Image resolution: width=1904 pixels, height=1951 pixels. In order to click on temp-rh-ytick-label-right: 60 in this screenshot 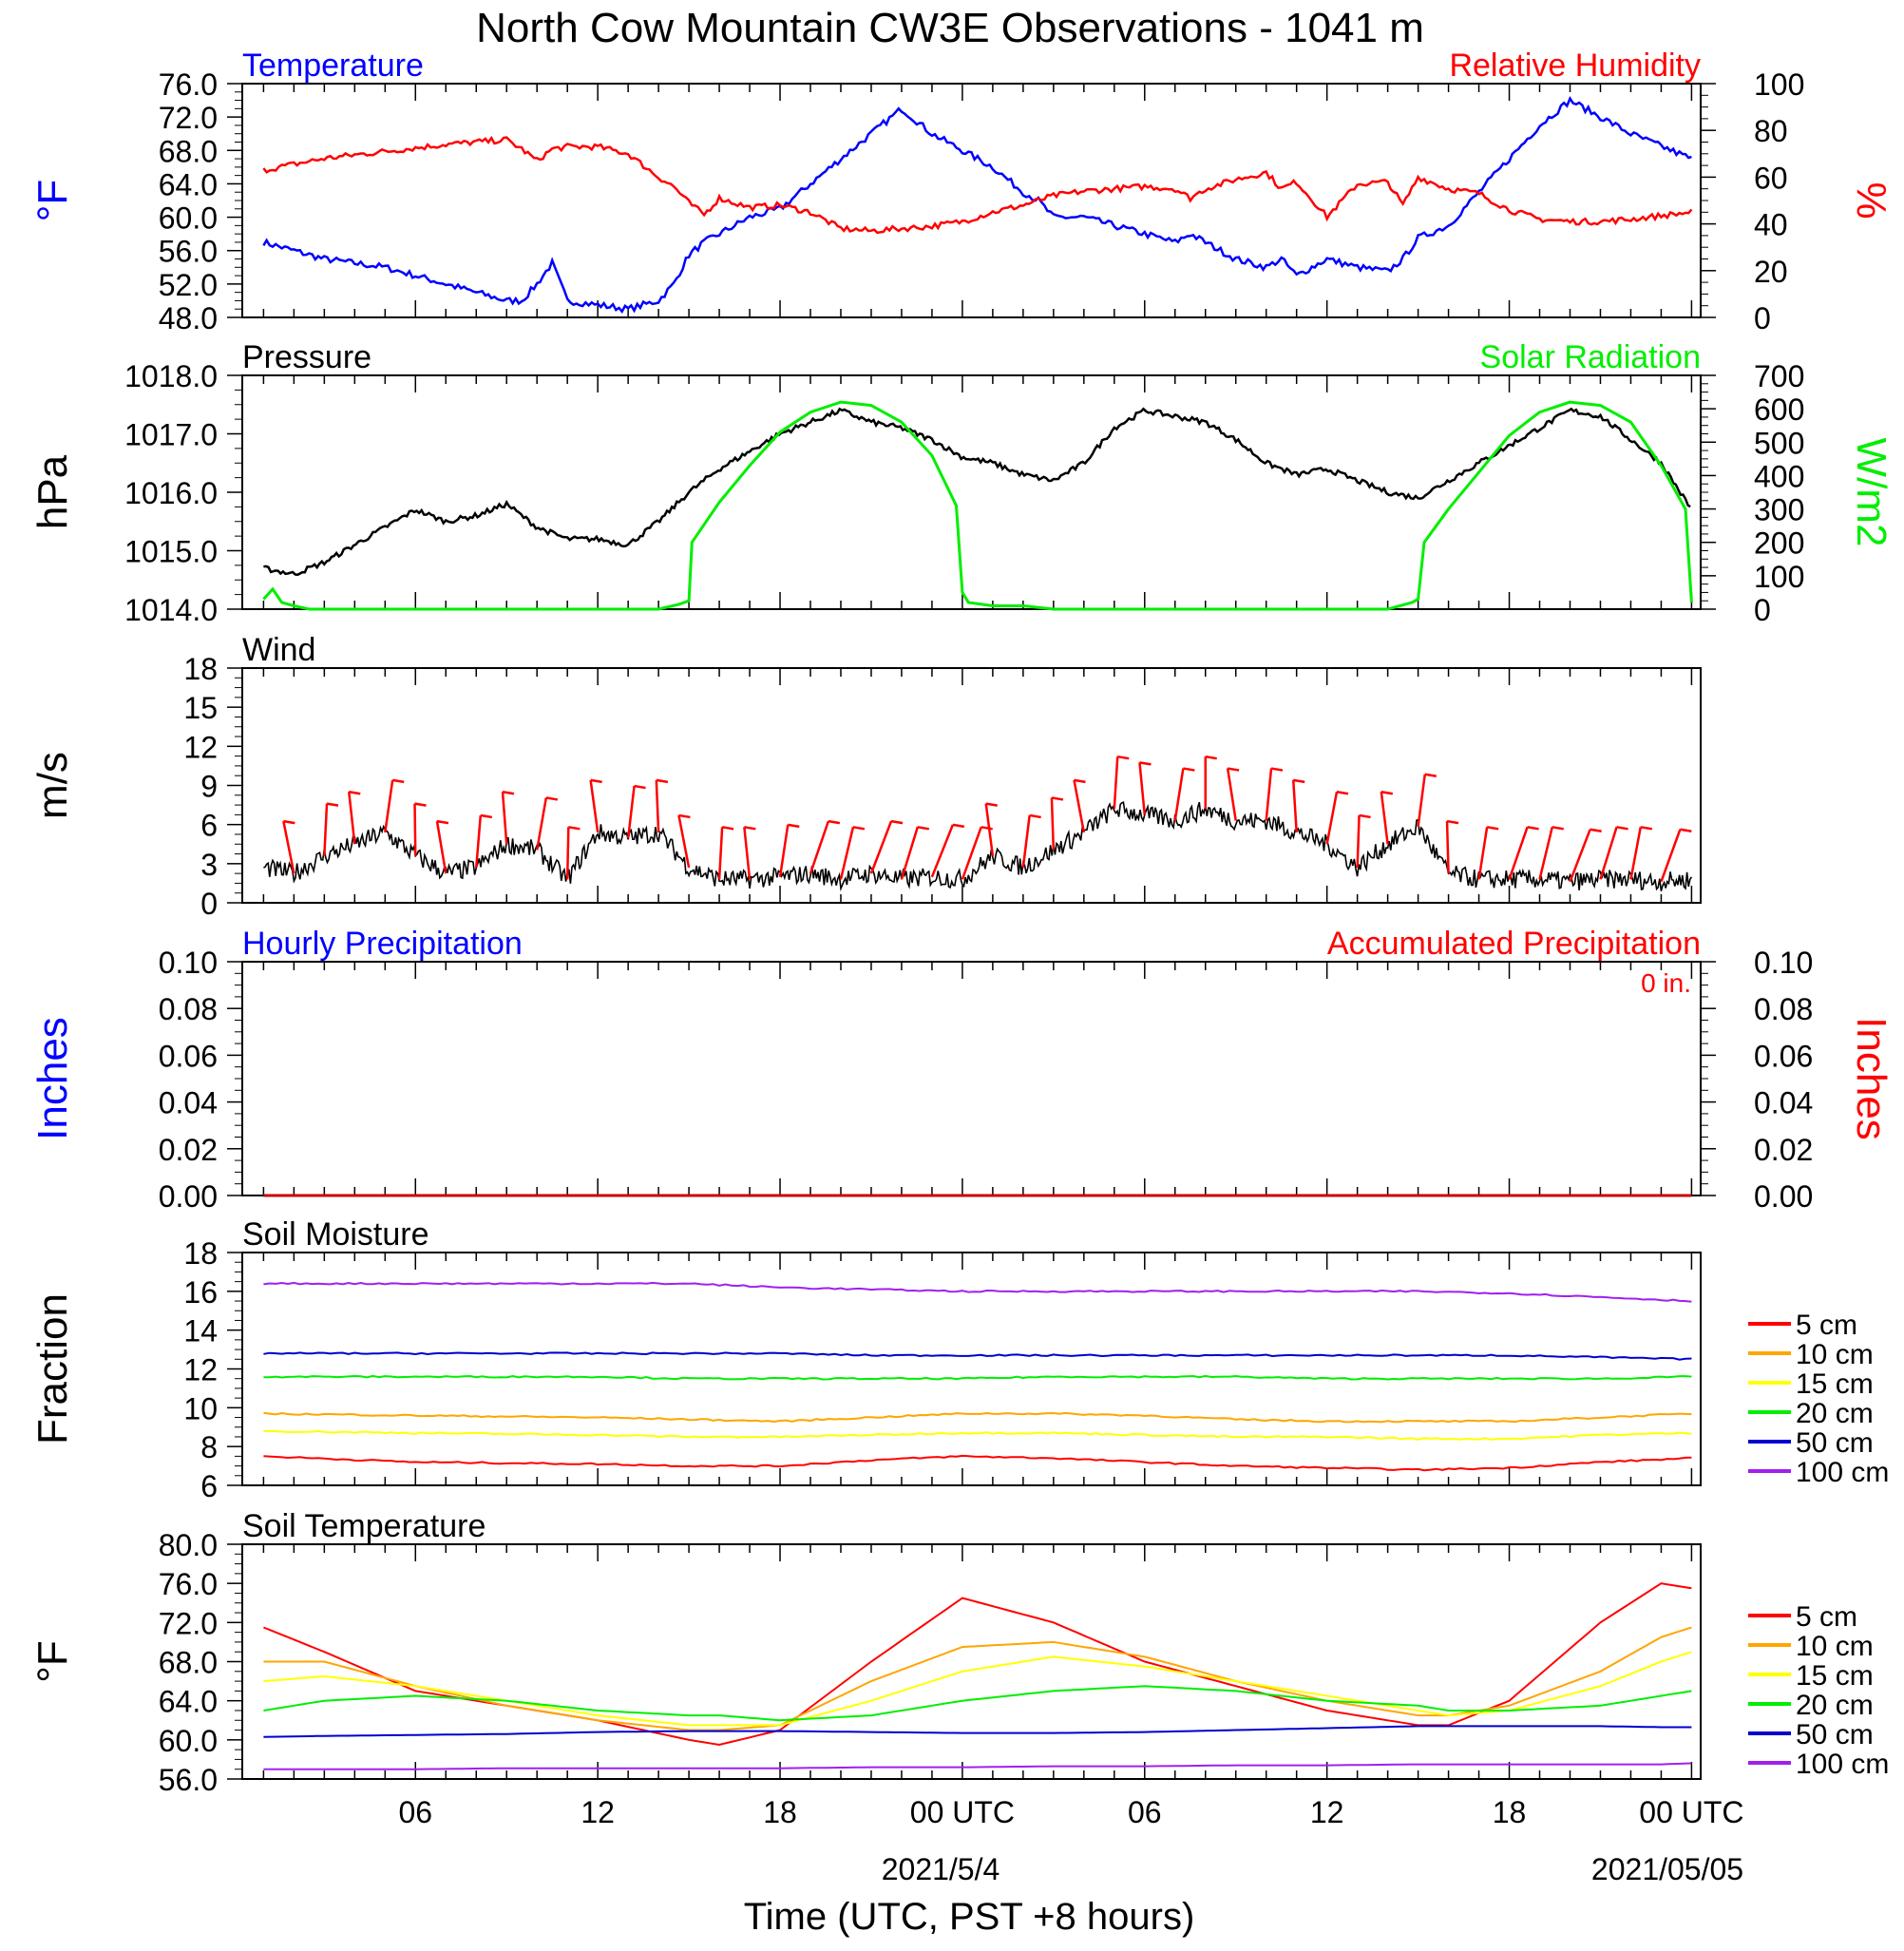, I will do `click(1771, 178)`.